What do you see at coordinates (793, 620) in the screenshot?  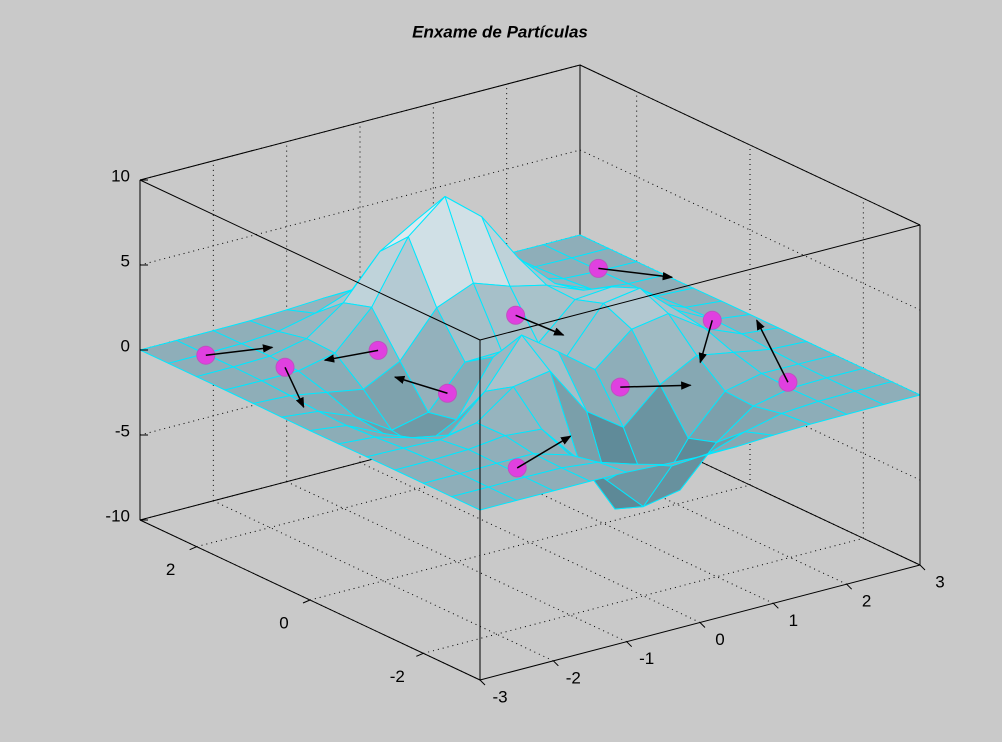 I see `x-tick-label: 1` at bounding box center [793, 620].